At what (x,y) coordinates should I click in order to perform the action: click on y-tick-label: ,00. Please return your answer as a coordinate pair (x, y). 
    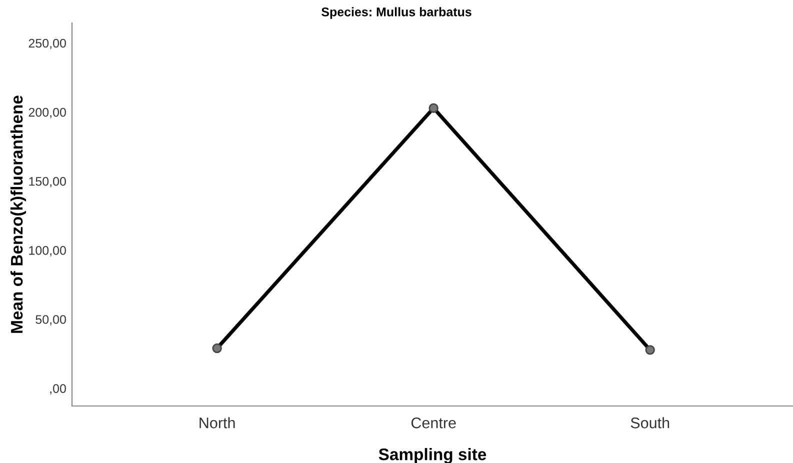
    Looking at the image, I should click on (58, 389).